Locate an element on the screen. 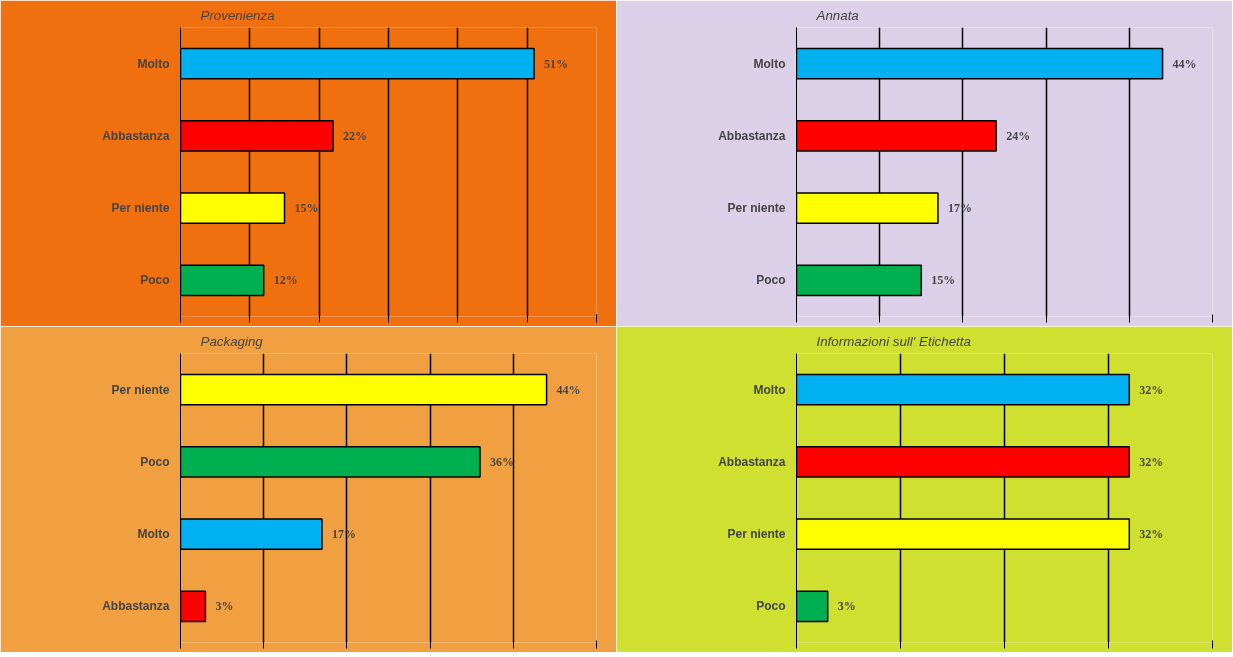 The height and width of the screenshot is (657, 1233). chart-title: Packaging is located at coordinates (232, 341).